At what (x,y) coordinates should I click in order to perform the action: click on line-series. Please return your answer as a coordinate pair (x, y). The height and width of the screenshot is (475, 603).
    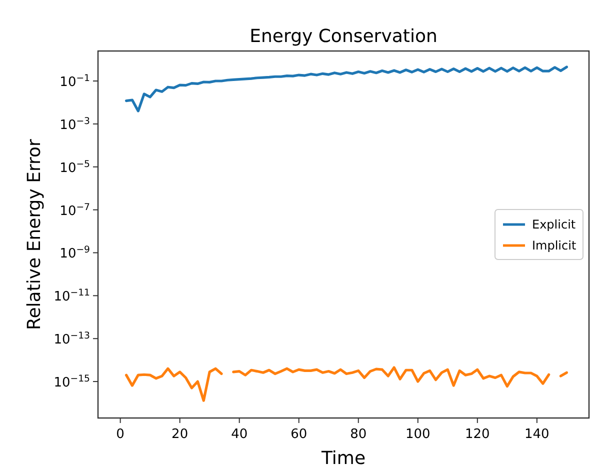
    Looking at the image, I should click on (346, 89).